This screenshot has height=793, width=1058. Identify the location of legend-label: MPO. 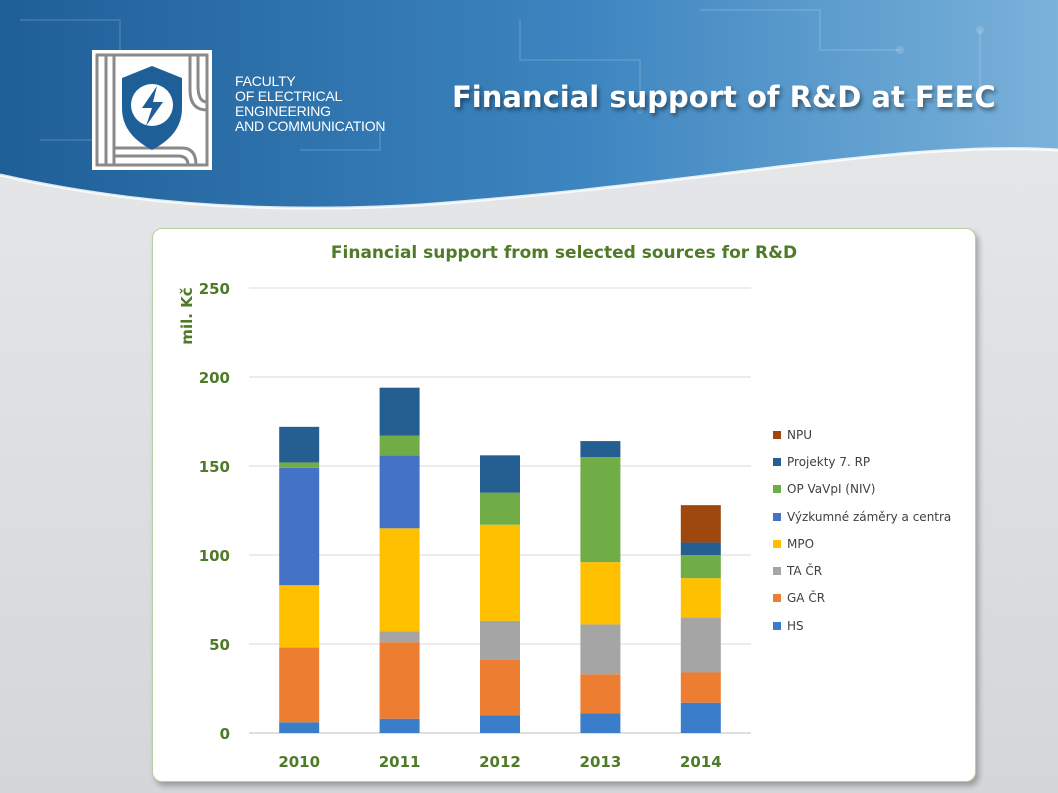
(801, 543).